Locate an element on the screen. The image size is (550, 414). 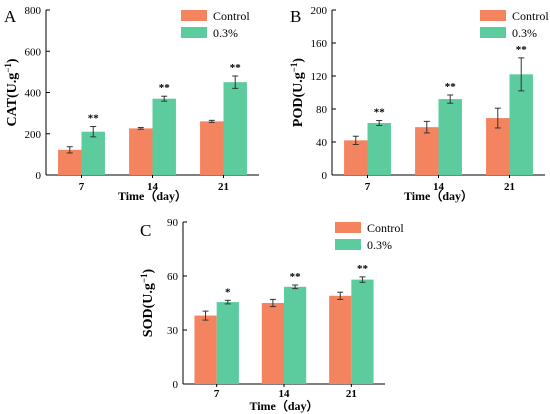
y-tick-label: 90 is located at coordinates (173, 223).